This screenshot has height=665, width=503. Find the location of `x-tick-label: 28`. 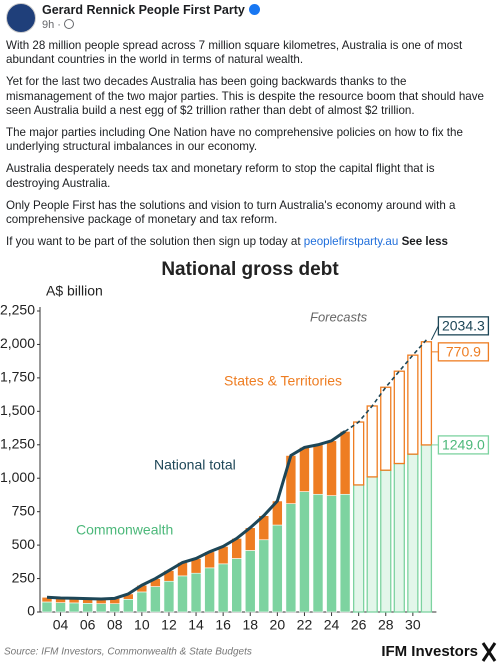

x-tick-label: 28 is located at coordinates (386, 625).